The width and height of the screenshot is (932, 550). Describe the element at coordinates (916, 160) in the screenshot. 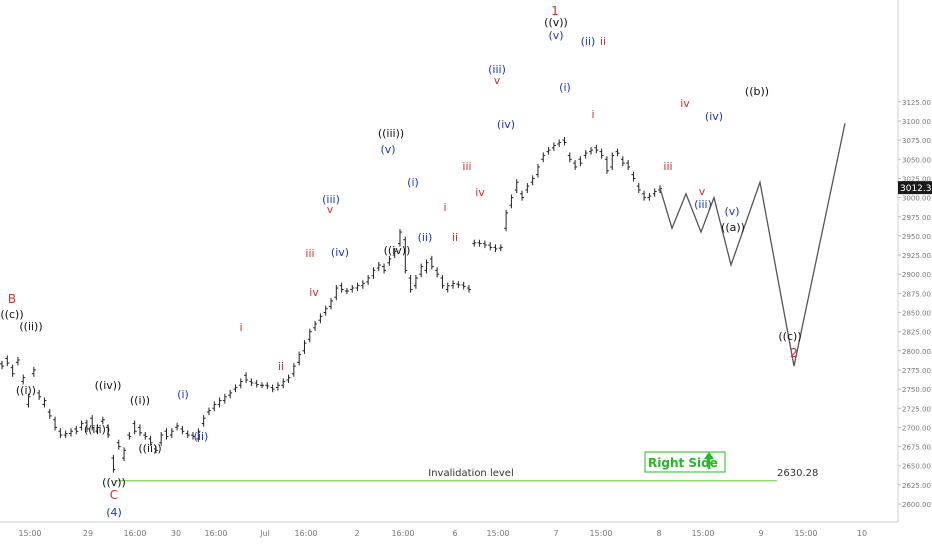

I see `y-tick-label: 3050.00` at that location.